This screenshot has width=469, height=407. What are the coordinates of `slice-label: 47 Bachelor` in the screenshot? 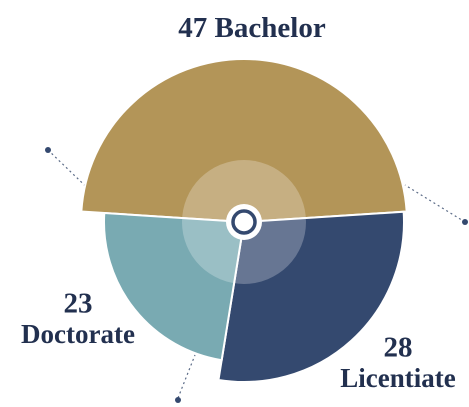 It's located at (252, 28).